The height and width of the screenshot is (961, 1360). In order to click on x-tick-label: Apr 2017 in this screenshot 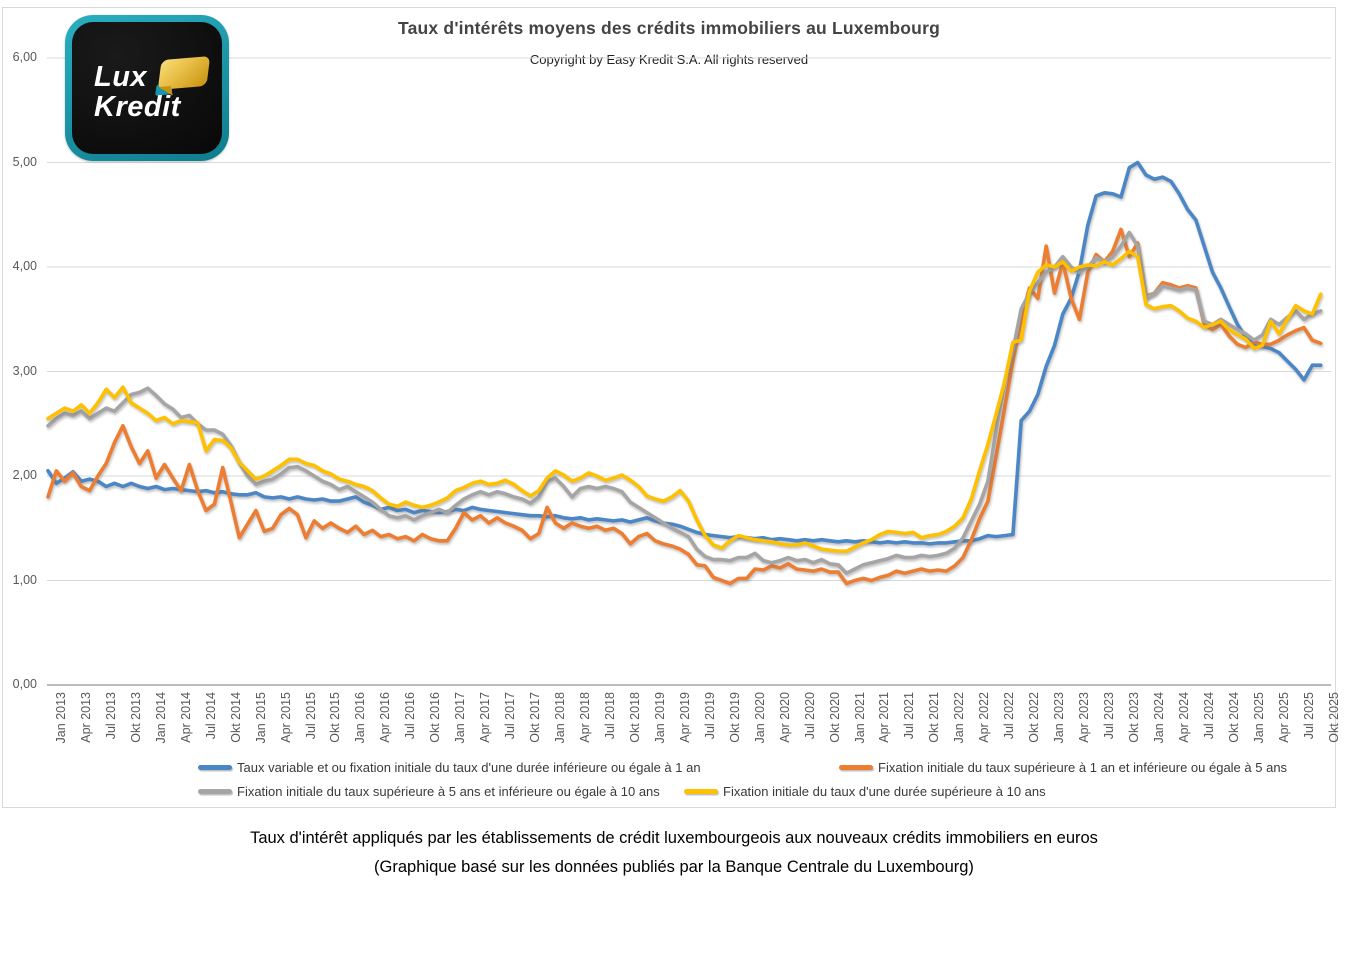, I will do `click(485, 717)`.